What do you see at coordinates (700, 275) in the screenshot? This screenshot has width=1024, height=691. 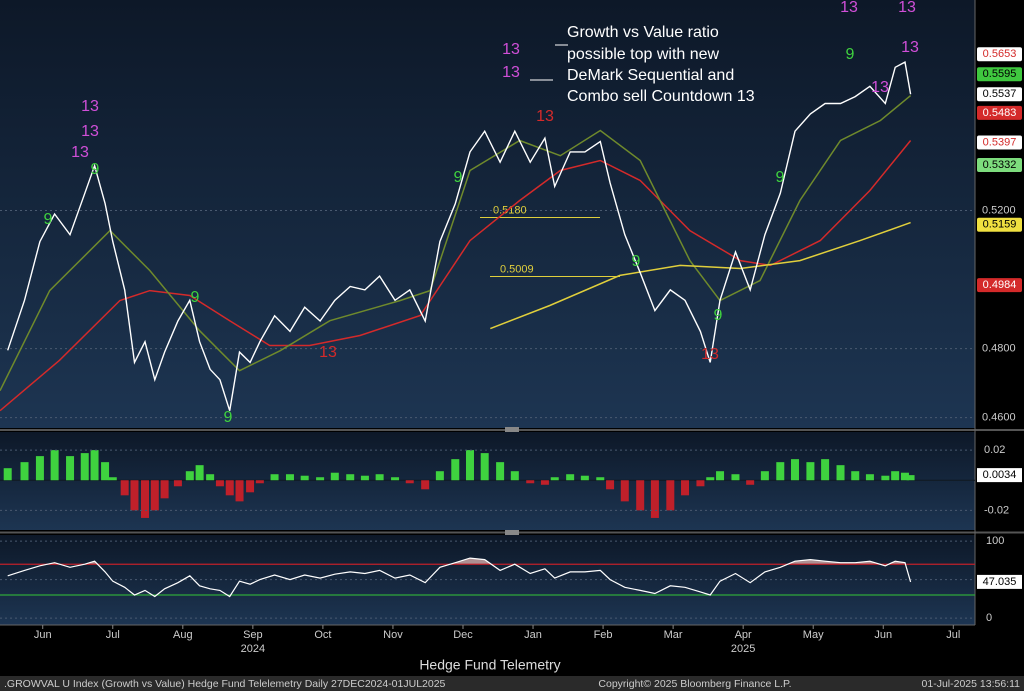 I see `moving-average` at bounding box center [700, 275].